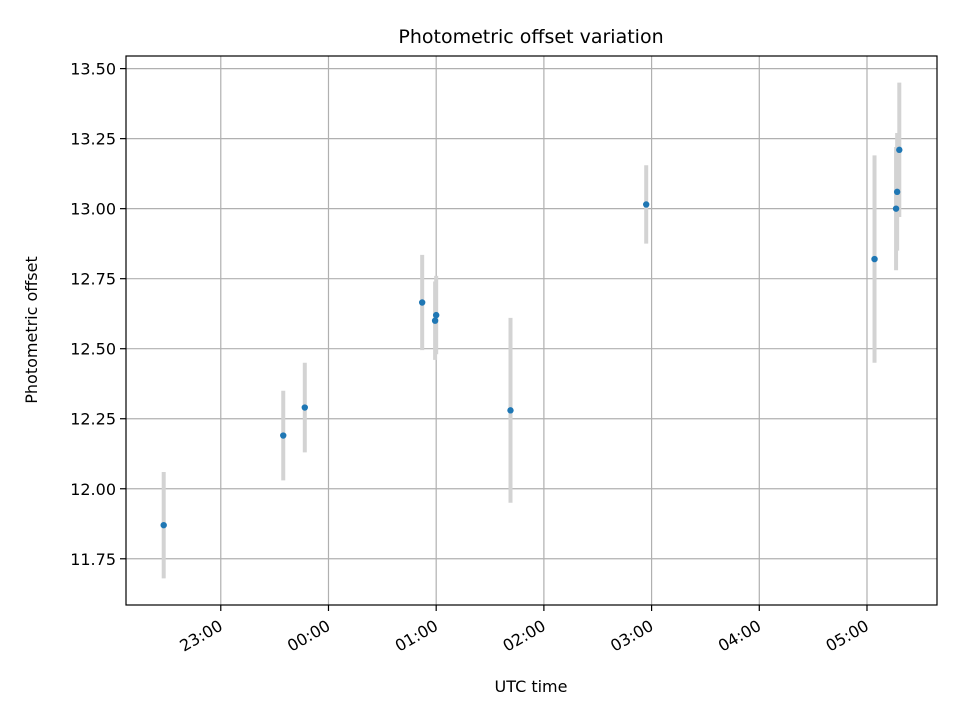 This screenshot has height=720, width=960. I want to click on x-axis: 23:00 00:00 01:00 02:00 03:00 04:00 05:00, so click(524, 630).